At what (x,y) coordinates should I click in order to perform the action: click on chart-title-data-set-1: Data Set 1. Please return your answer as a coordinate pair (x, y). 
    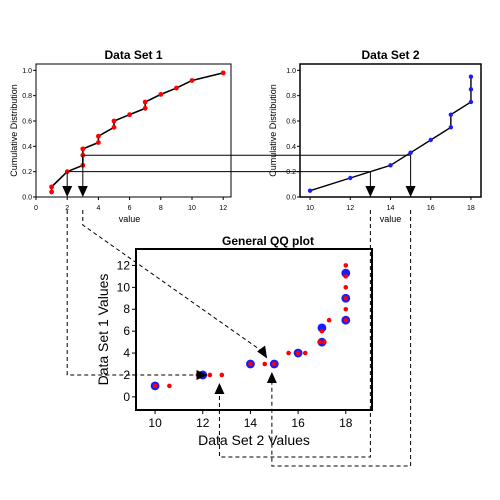
    Looking at the image, I should click on (133, 55).